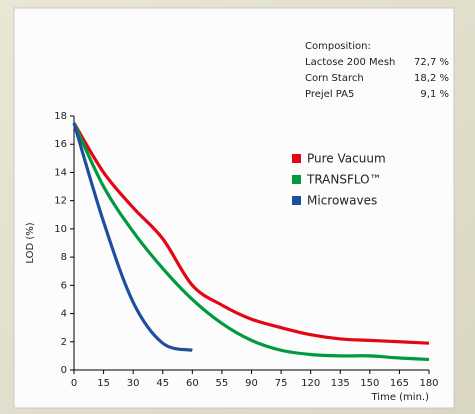 This screenshot has height=414, width=475. I want to click on annotation-value: 18,2 %, so click(431, 78).